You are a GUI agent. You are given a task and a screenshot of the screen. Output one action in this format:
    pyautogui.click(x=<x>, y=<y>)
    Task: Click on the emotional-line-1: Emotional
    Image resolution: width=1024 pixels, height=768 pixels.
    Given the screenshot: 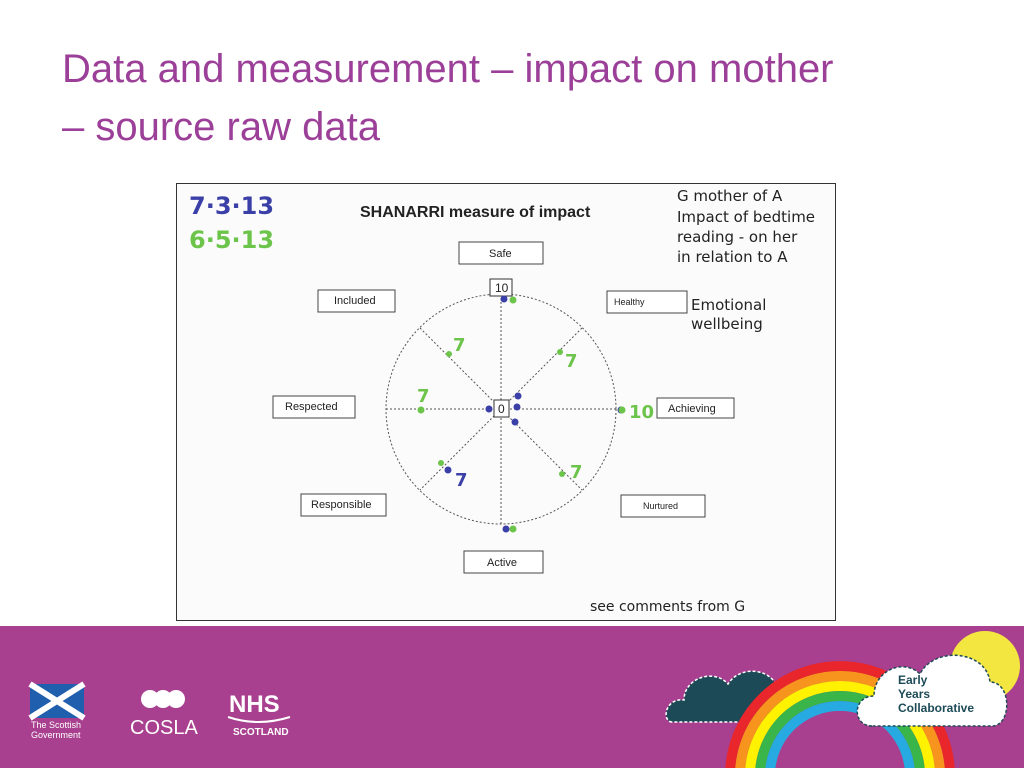 What is the action you would take?
    pyautogui.click(x=728, y=305)
    